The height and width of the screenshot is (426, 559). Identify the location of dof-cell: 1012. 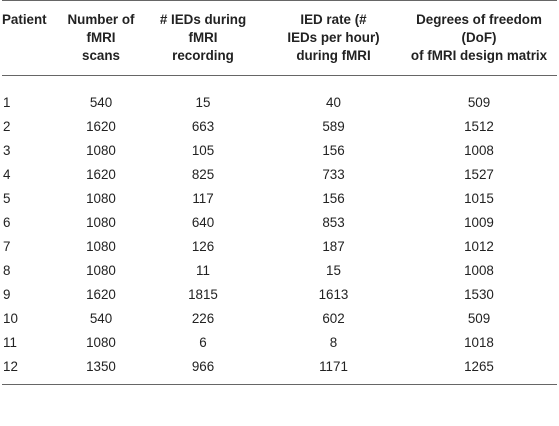
(479, 246).